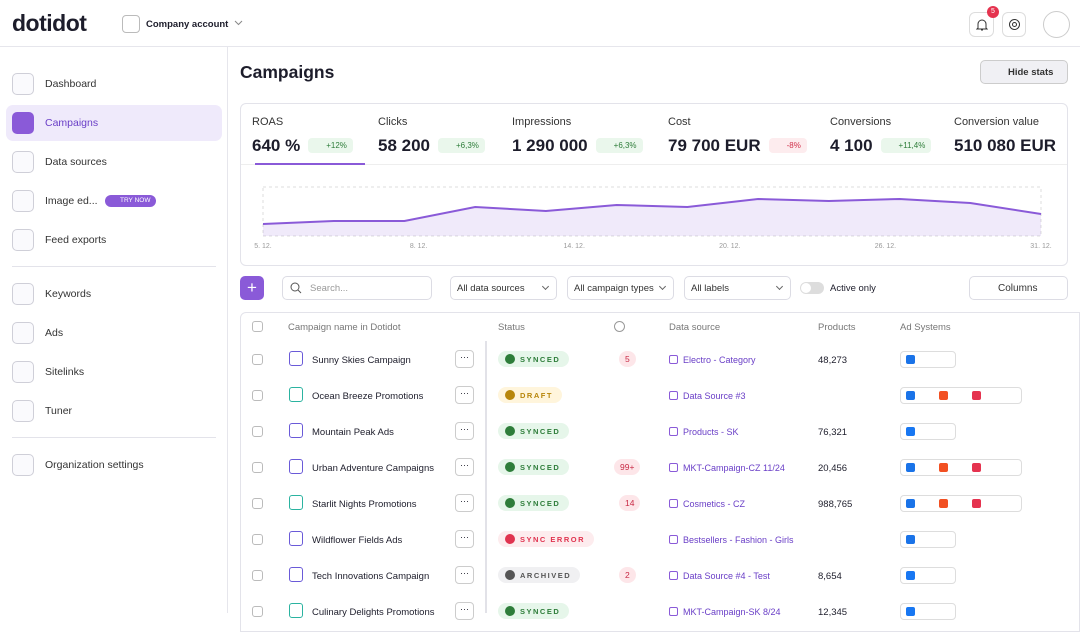  What do you see at coordinates (714, 504) in the screenshot?
I see `data-source: Cosmetics - CZ` at bounding box center [714, 504].